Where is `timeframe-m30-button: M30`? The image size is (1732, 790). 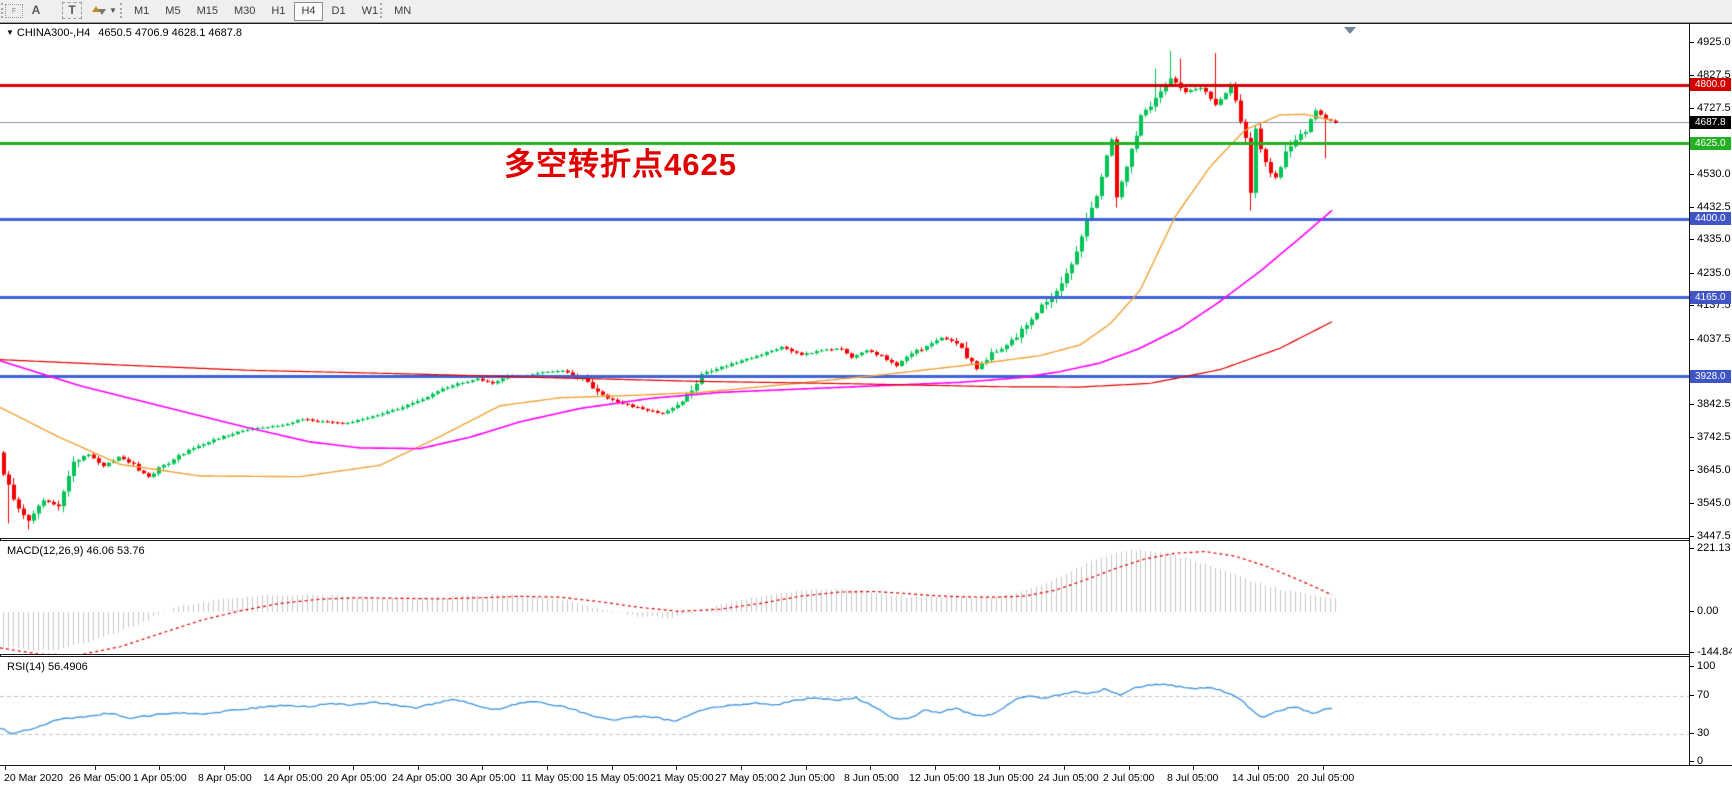 timeframe-m30-button: M30 is located at coordinates (244, 10).